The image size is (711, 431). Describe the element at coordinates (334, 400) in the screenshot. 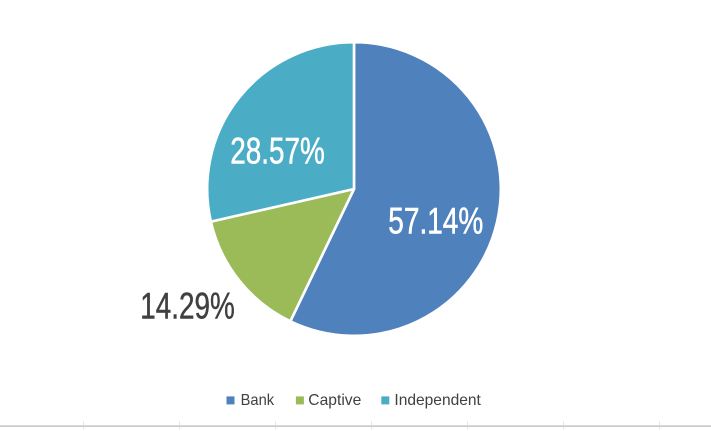

I see `svg-text: Captive` at that location.